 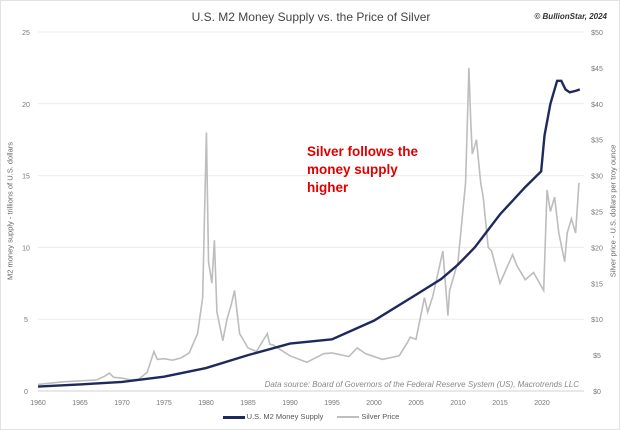 I want to click on legend: U.S. M2 Money Supply Silver Price, so click(x=310, y=416).